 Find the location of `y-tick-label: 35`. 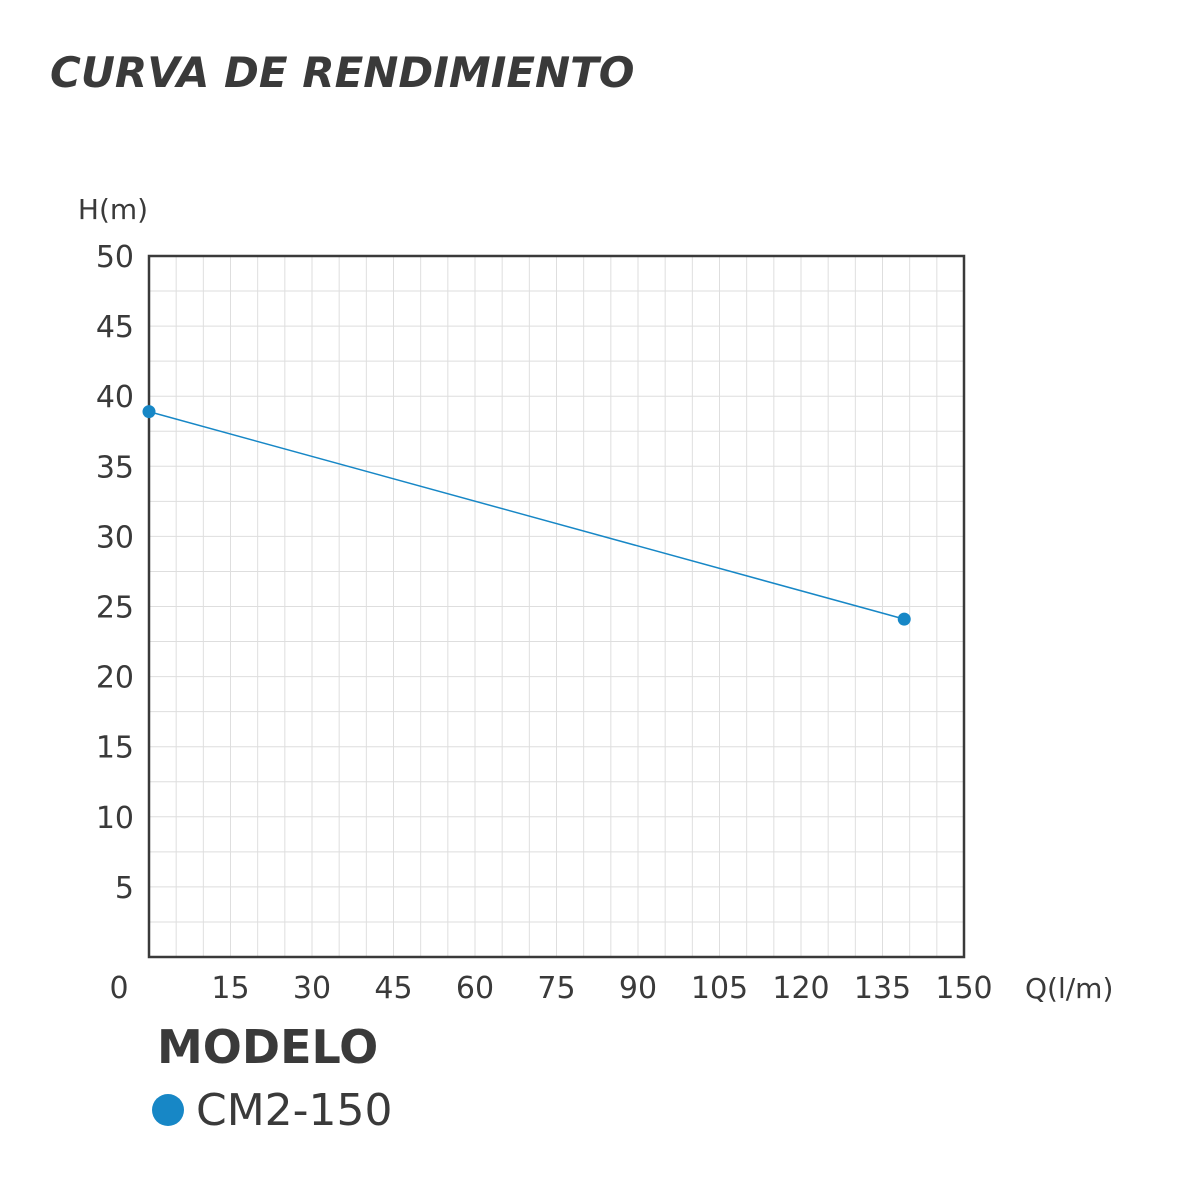

y-tick-label: 35 is located at coordinates (115, 467).